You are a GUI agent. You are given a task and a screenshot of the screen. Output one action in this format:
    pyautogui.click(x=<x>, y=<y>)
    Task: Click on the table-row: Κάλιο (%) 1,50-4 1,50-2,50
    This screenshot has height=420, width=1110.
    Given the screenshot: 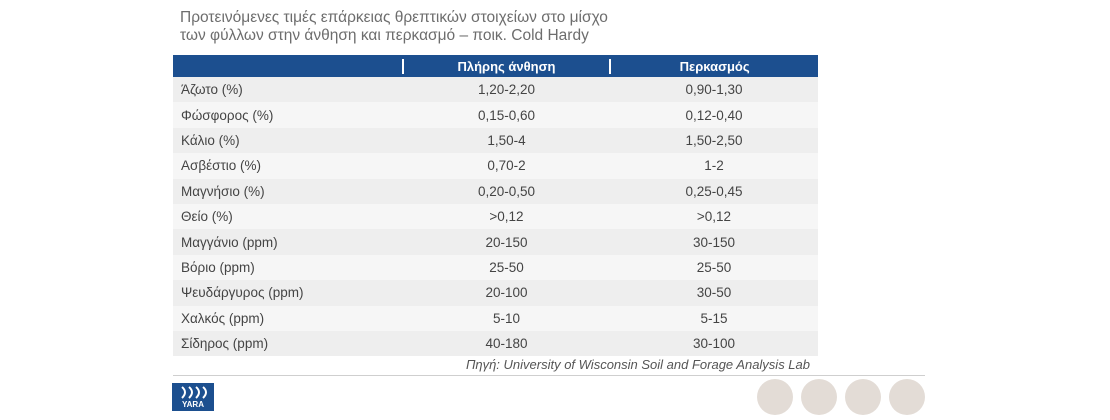 What is the action you would take?
    pyautogui.click(x=495, y=140)
    